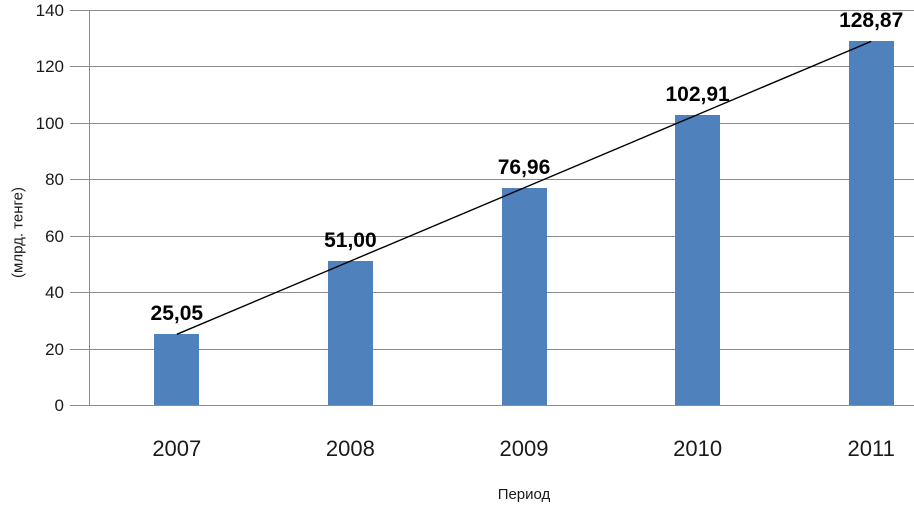 The height and width of the screenshot is (509, 914). Describe the element at coordinates (177, 448) in the screenshot. I see `x-tick-label: 2007` at that location.